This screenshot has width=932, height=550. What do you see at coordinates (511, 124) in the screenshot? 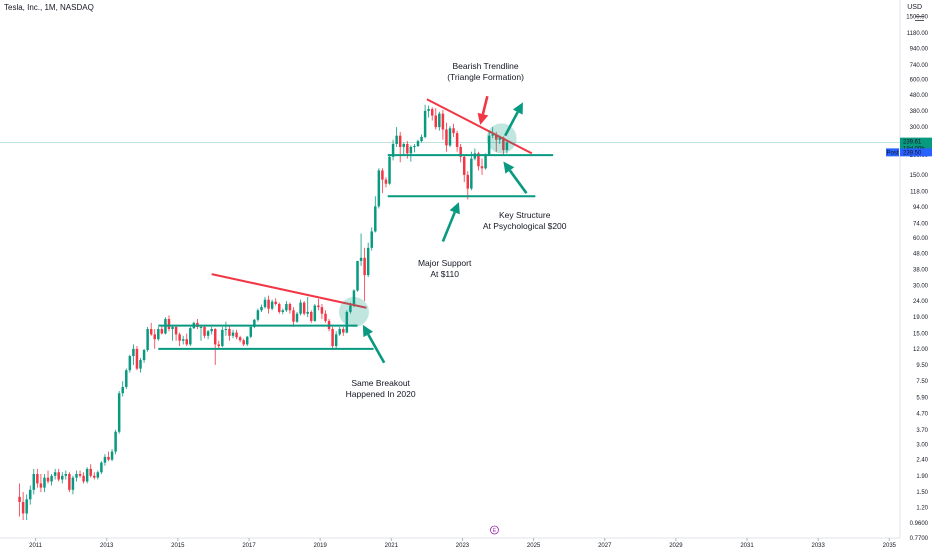
I see `green-arrow-up-shaft` at bounding box center [511, 124].